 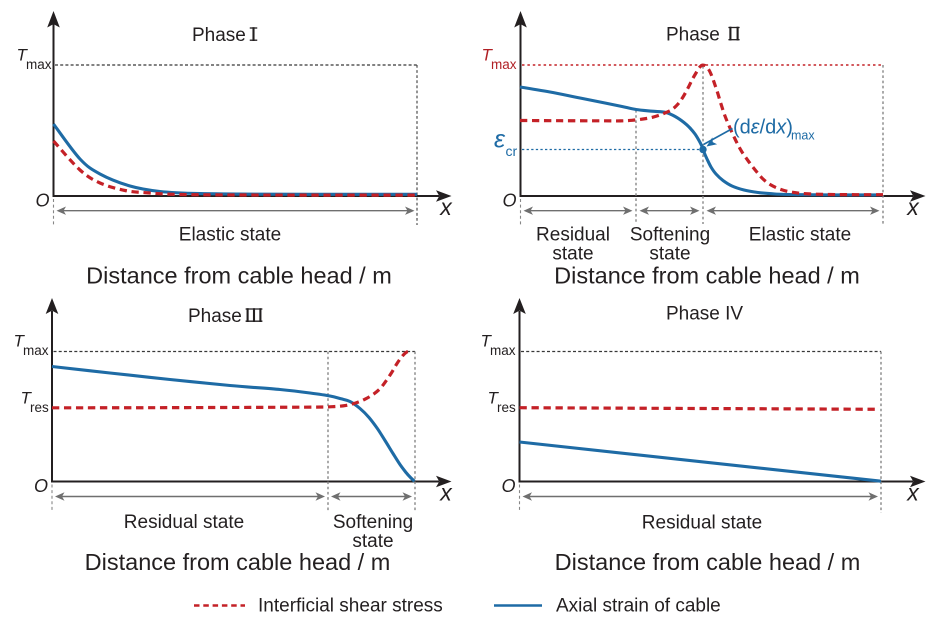 I want to click on svg-text: Axial strain of cable, so click(x=638, y=606).